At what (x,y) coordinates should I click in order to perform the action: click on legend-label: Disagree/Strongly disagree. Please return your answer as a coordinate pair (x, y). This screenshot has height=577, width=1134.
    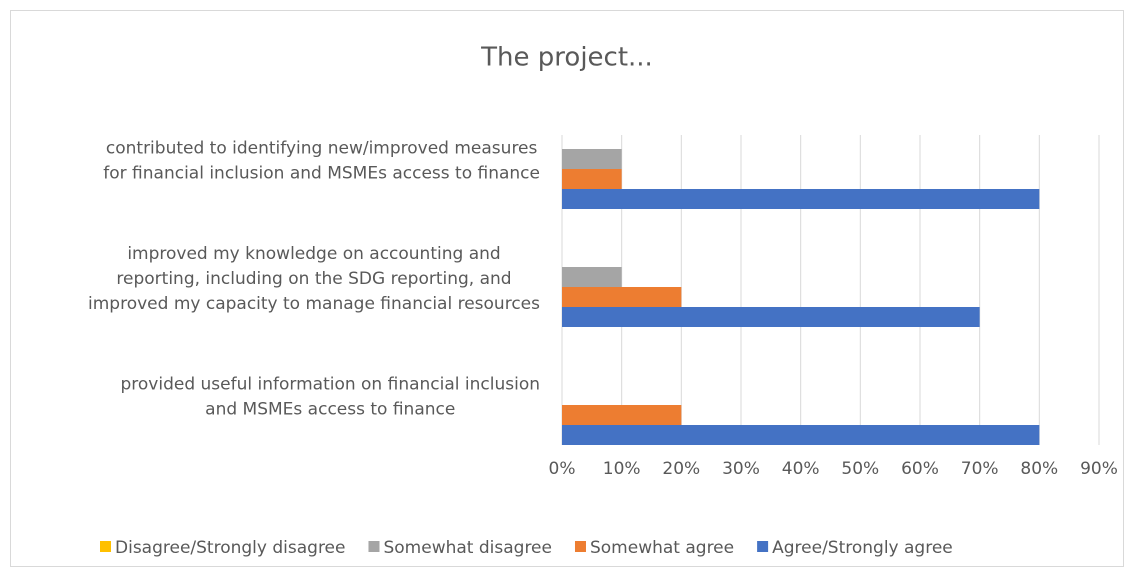
    Looking at the image, I should click on (230, 548).